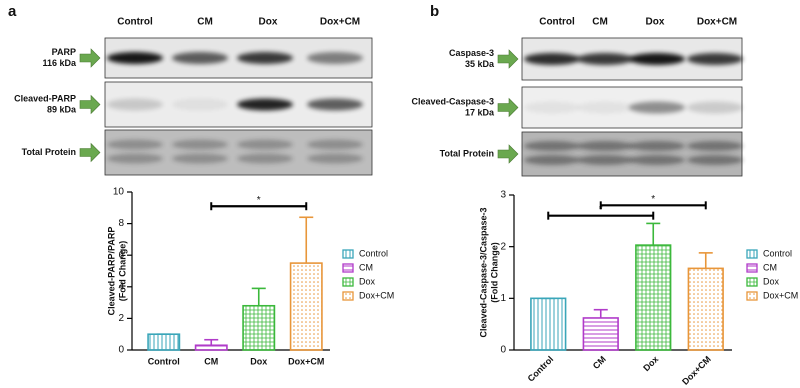 This screenshot has height=388, width=800. I want to click on y-axis-label: Cleaved-PARP/PARP, so click(111, 271).